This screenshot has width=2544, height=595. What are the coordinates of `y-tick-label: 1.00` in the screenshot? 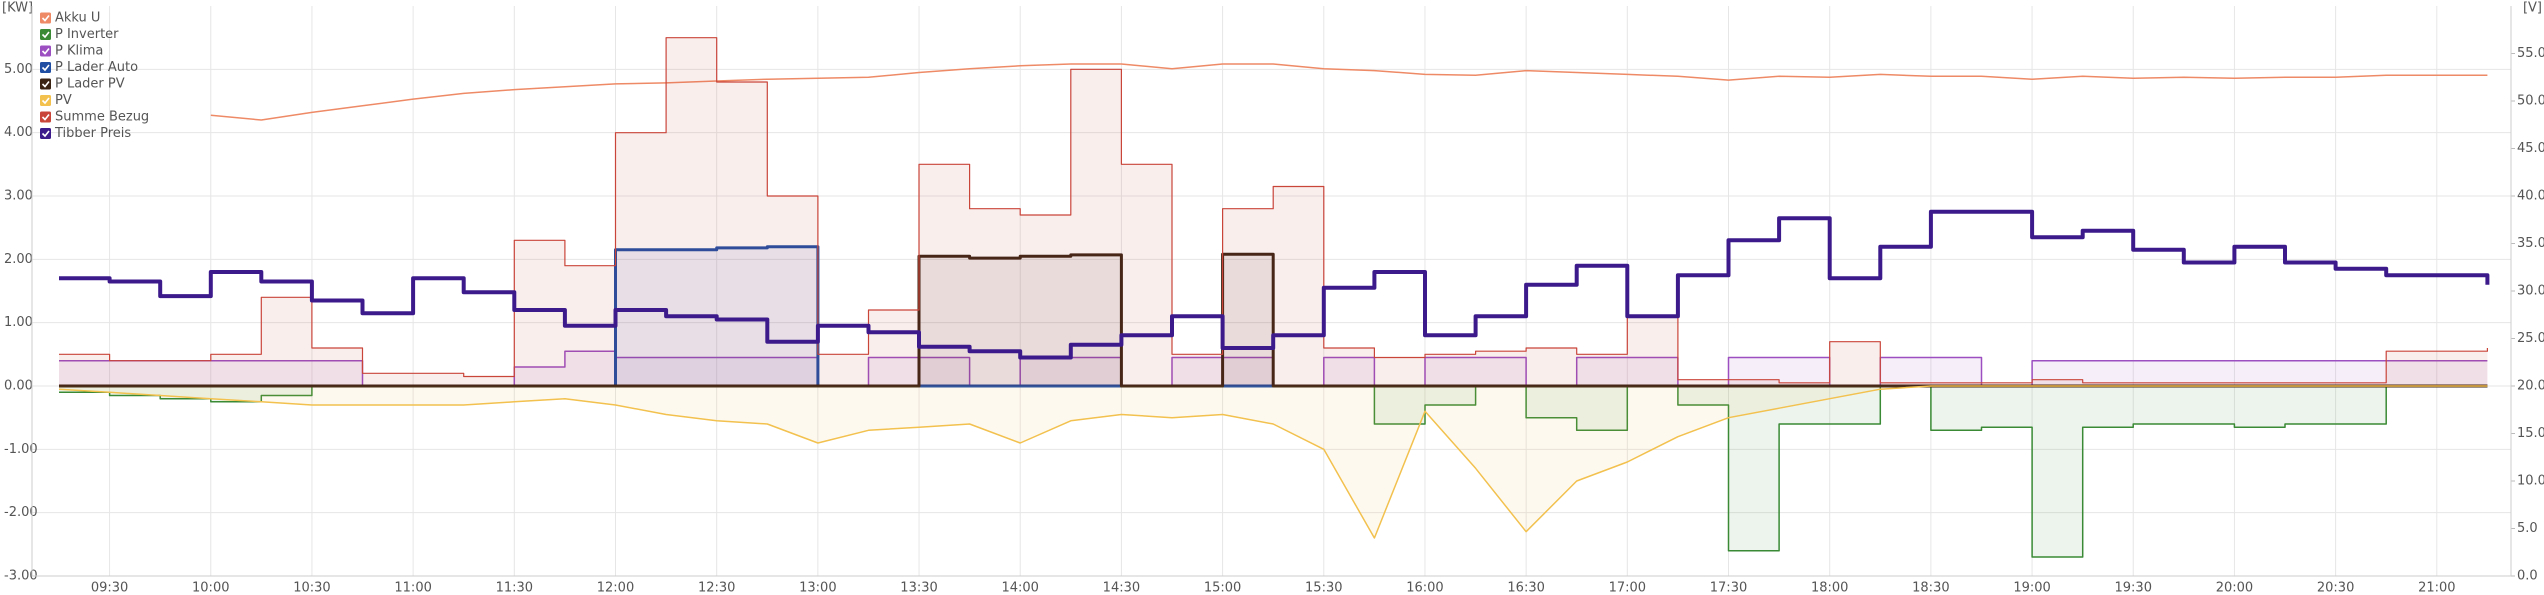 It's located at (18, 322).